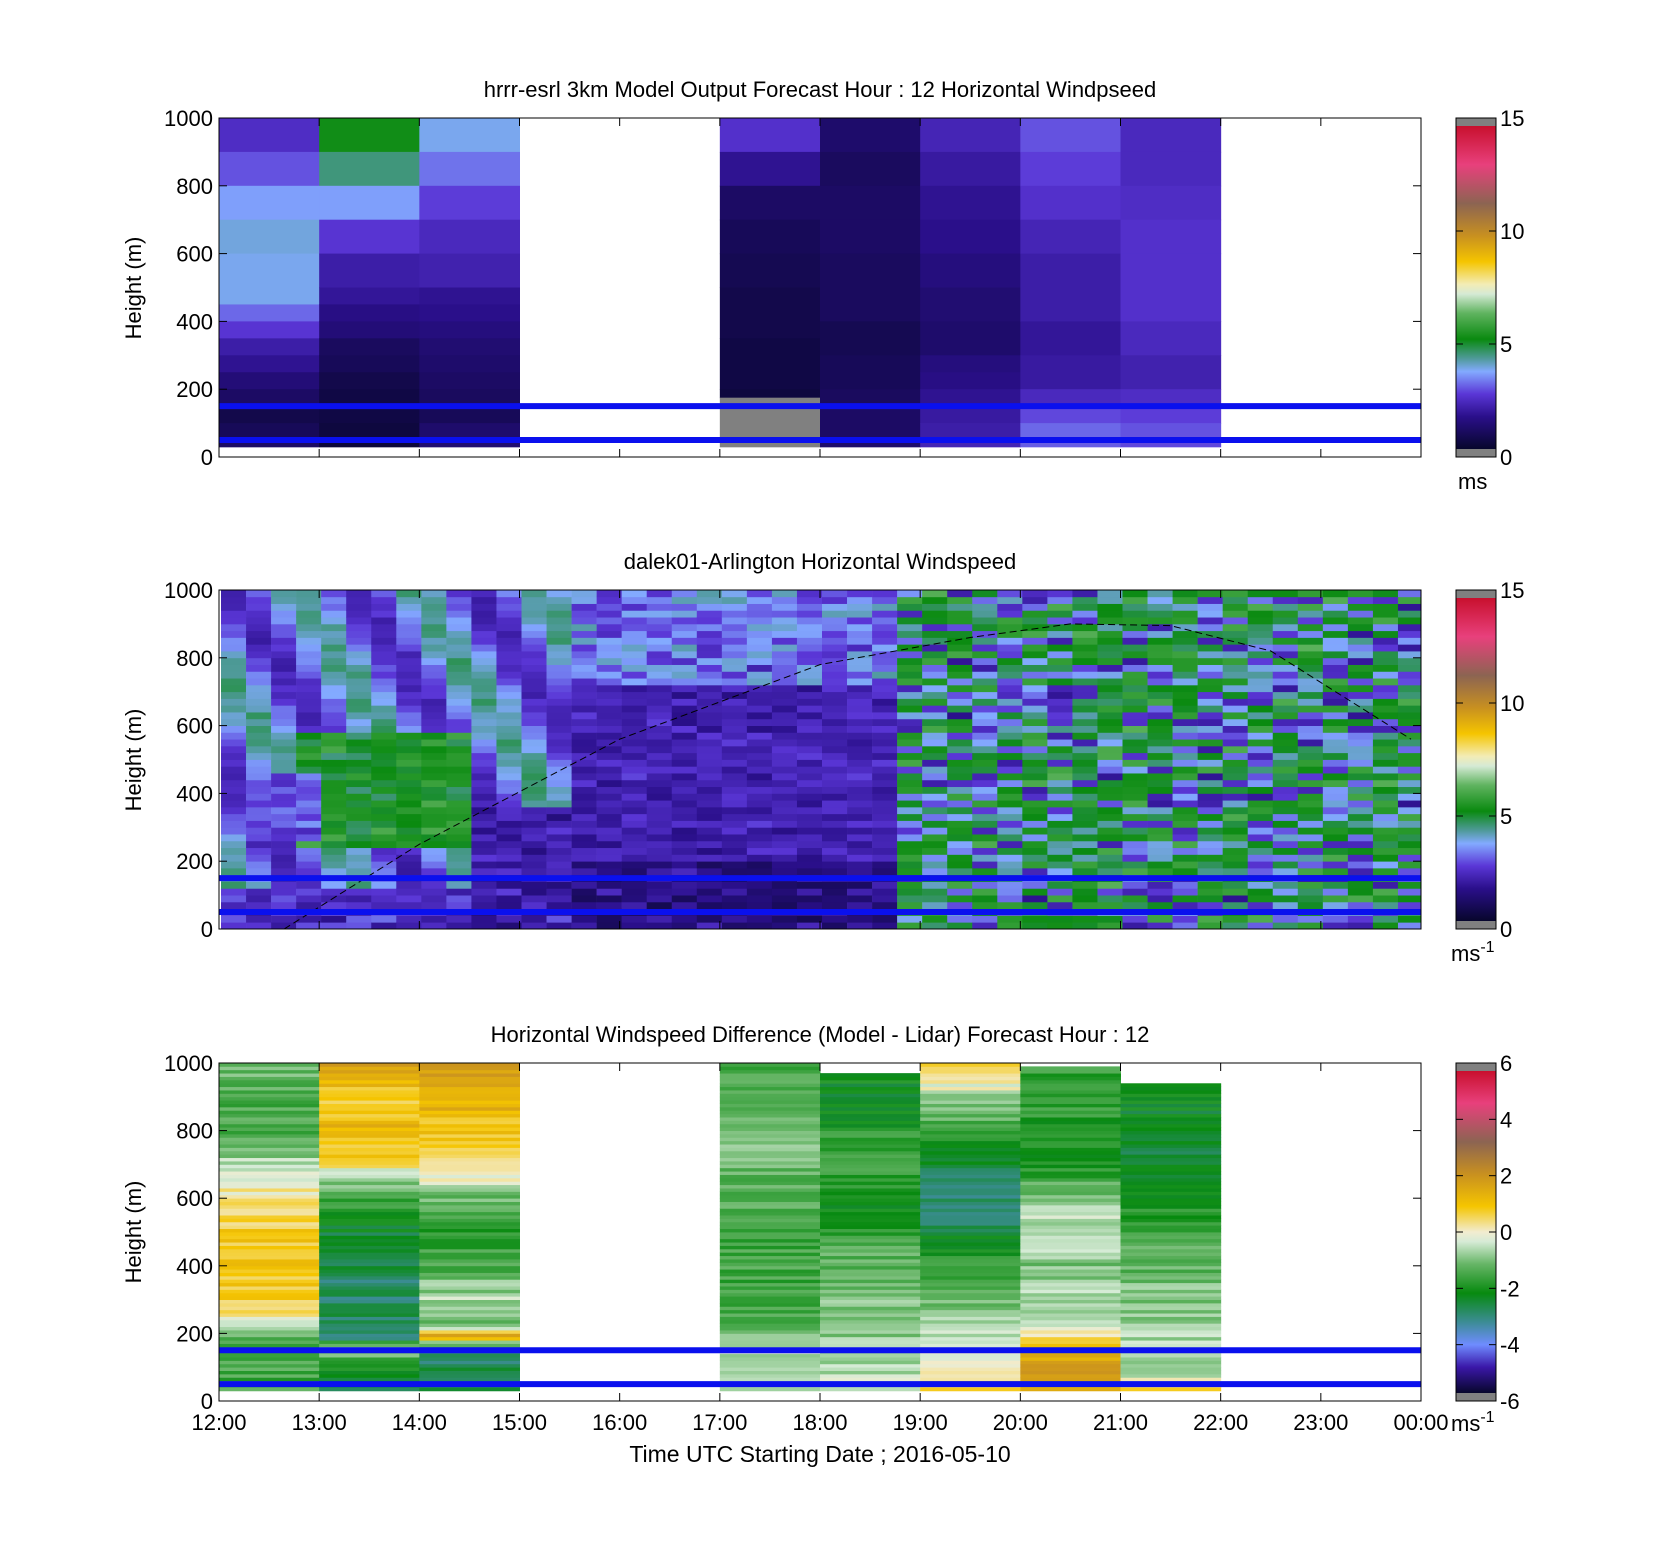 The height and width of the screenshot is (1561, 1680). Describe the element at coordinates (194, 389) in the screenshot. I see `y-tick-label: 200` at that location.